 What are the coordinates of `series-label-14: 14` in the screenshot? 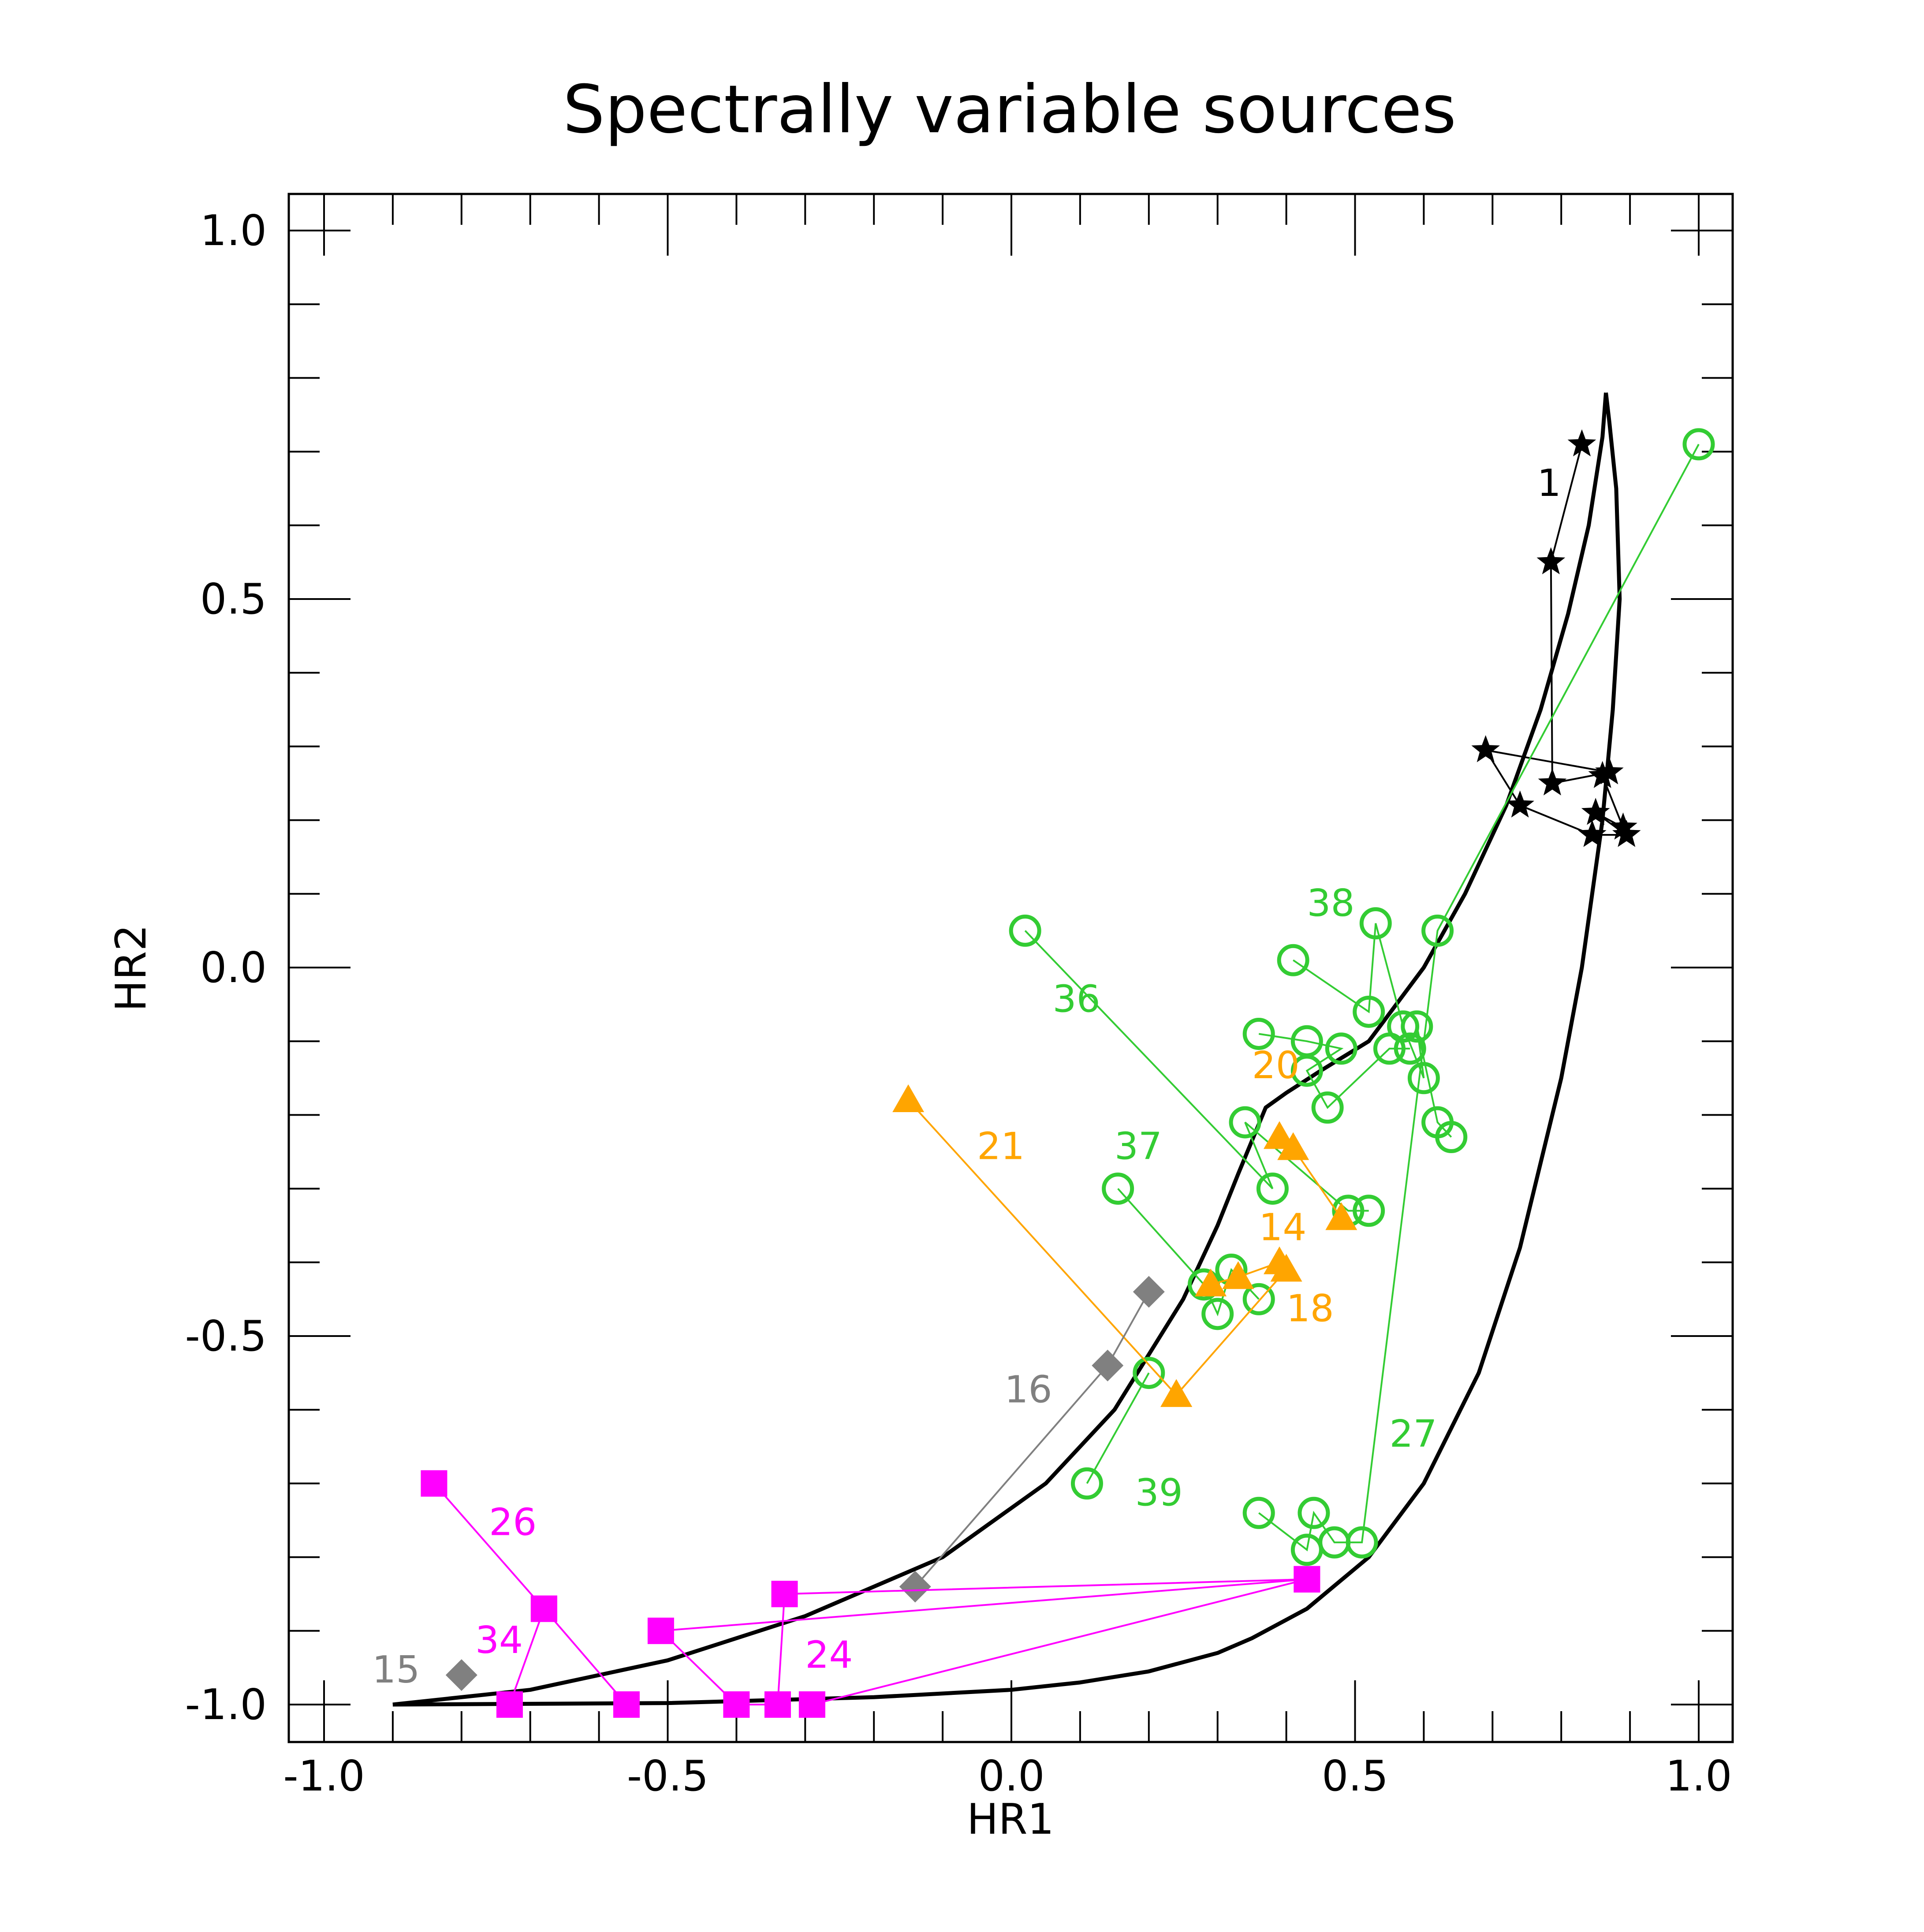 It's located at (1282, 1228).